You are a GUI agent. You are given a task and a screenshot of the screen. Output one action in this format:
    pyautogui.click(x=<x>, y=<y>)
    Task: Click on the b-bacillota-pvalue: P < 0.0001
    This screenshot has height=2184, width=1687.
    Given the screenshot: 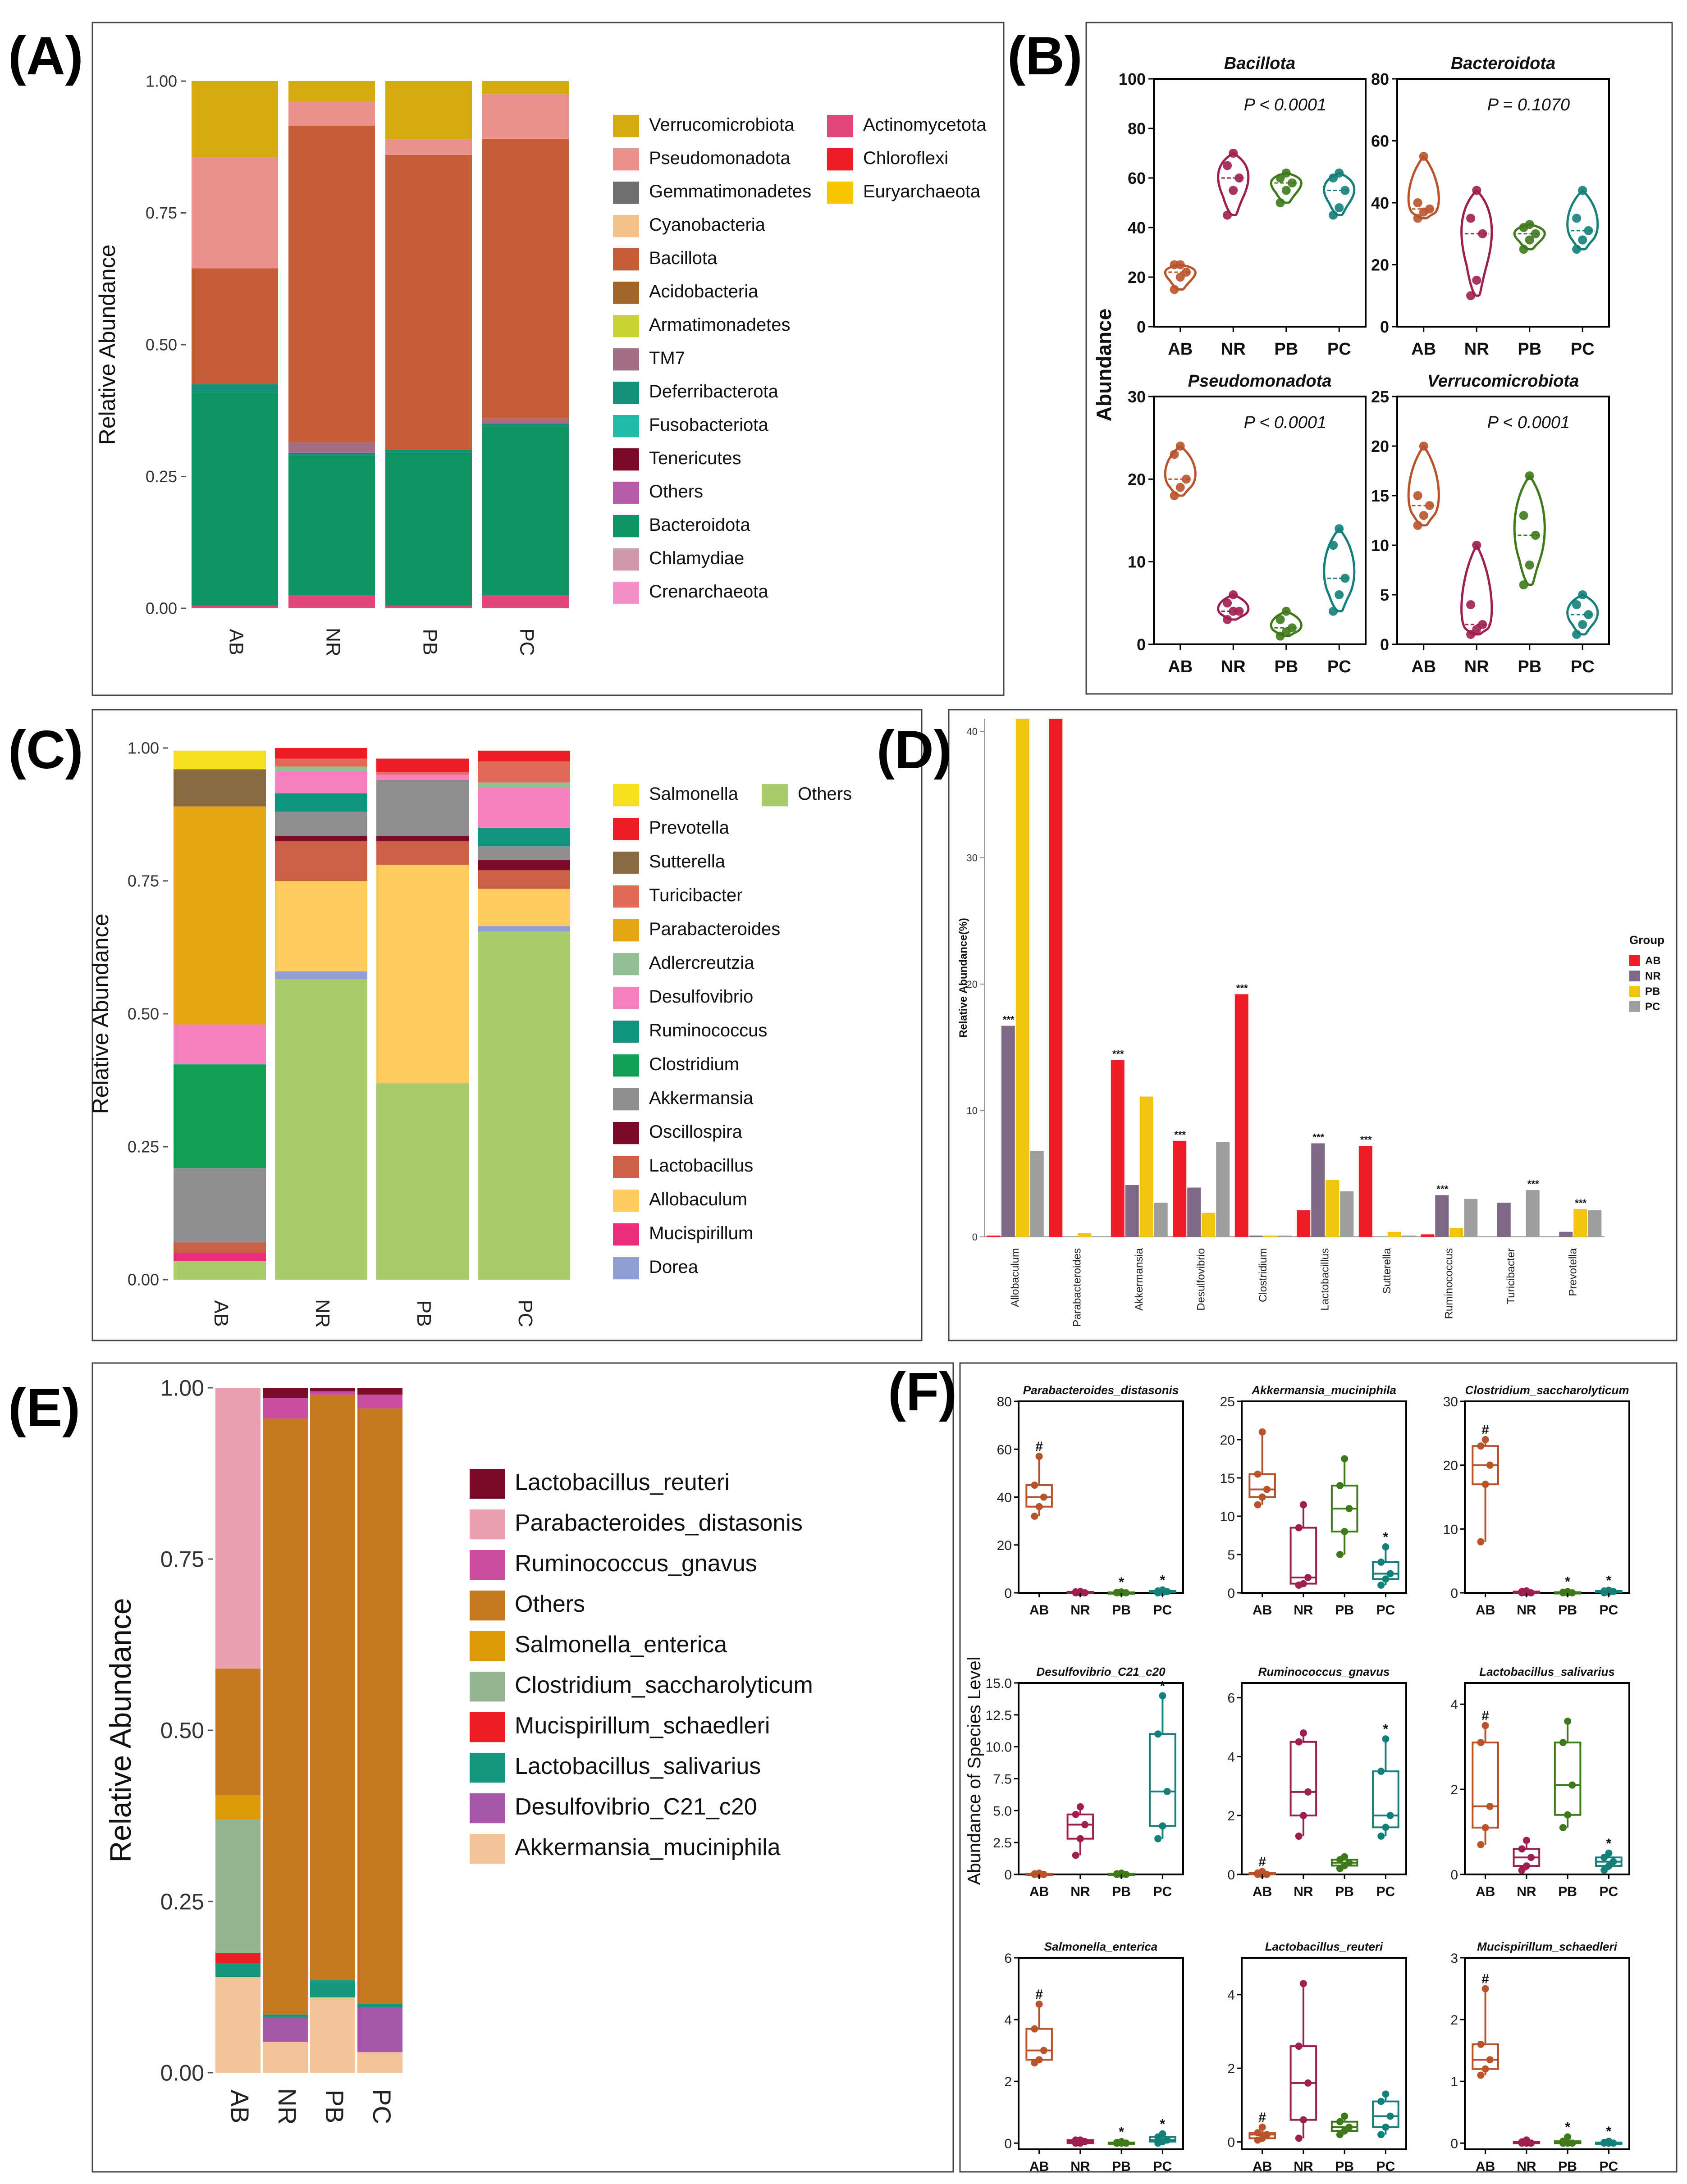 What is the action you would take?
    pyautogui.click(x=1285, y=105)
    